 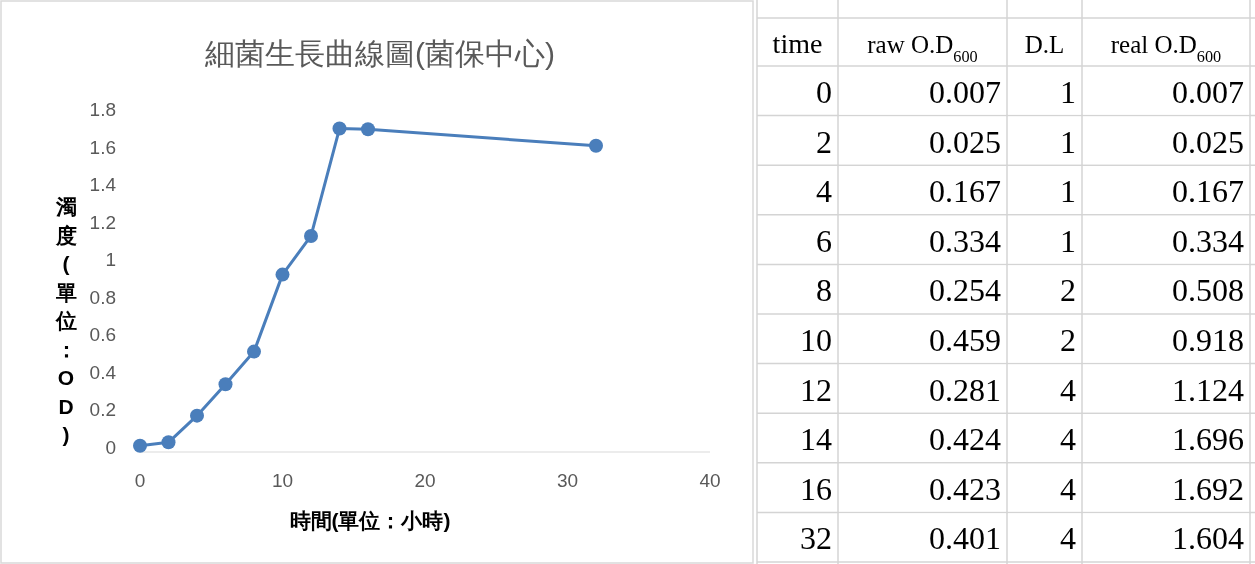 What do you see at coordinates (816, 538) in the screenshot?
I see `y-tick-label: 32` at bounding box center [816, 538].